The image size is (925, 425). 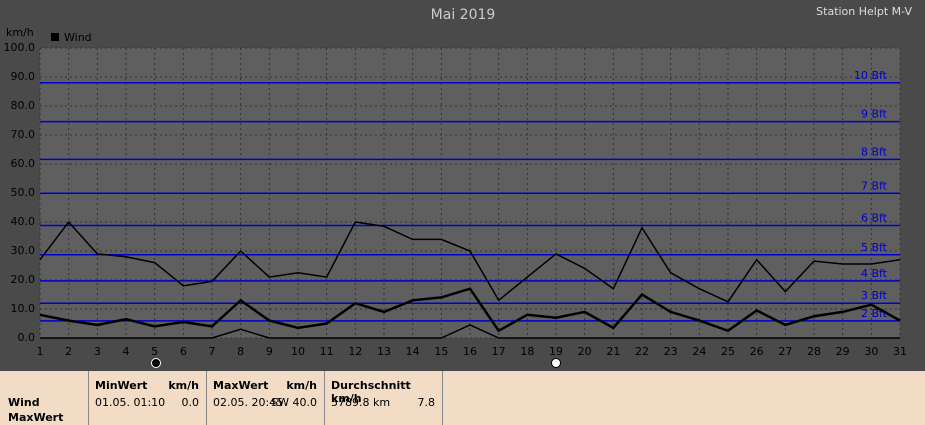 I want to click on column-title: Durchschnitt km/h, so click(x=371, y=392).